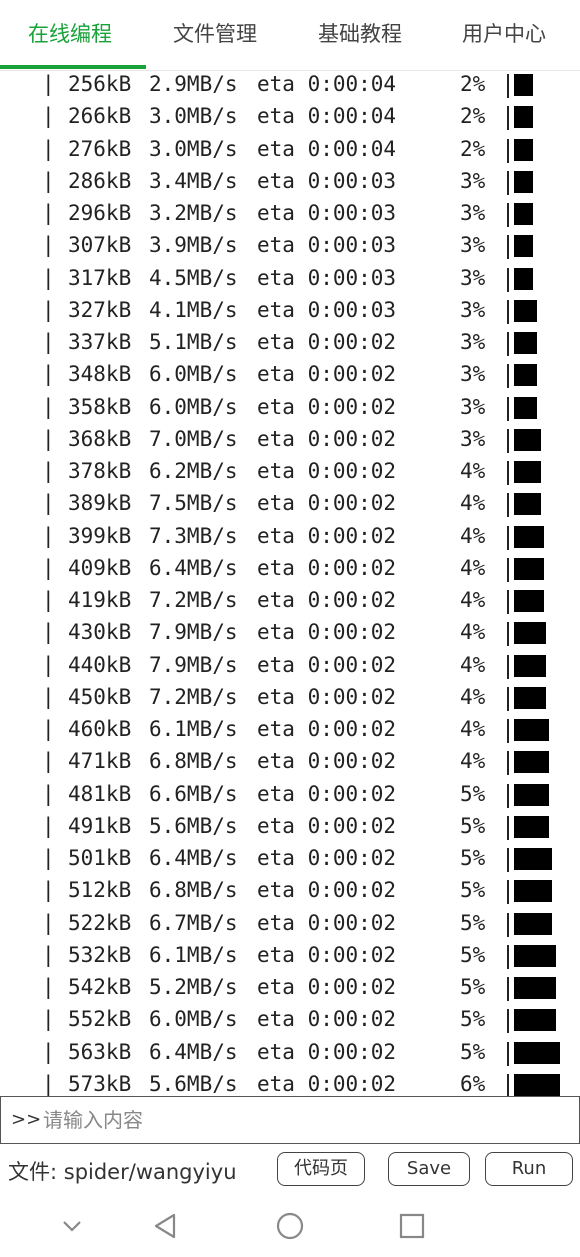 The height and width of the screenshot is (1257, 580). Describe the element at coordinates (193, 148) in the screenshot. I see `download-speed: 3.0MB/s` at that location.